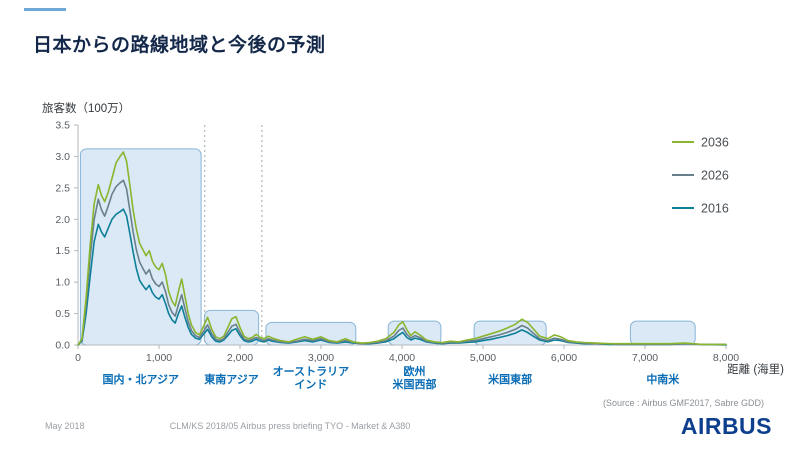  I want to click on y-tick-label-5: 2.5, so click(62, 188).